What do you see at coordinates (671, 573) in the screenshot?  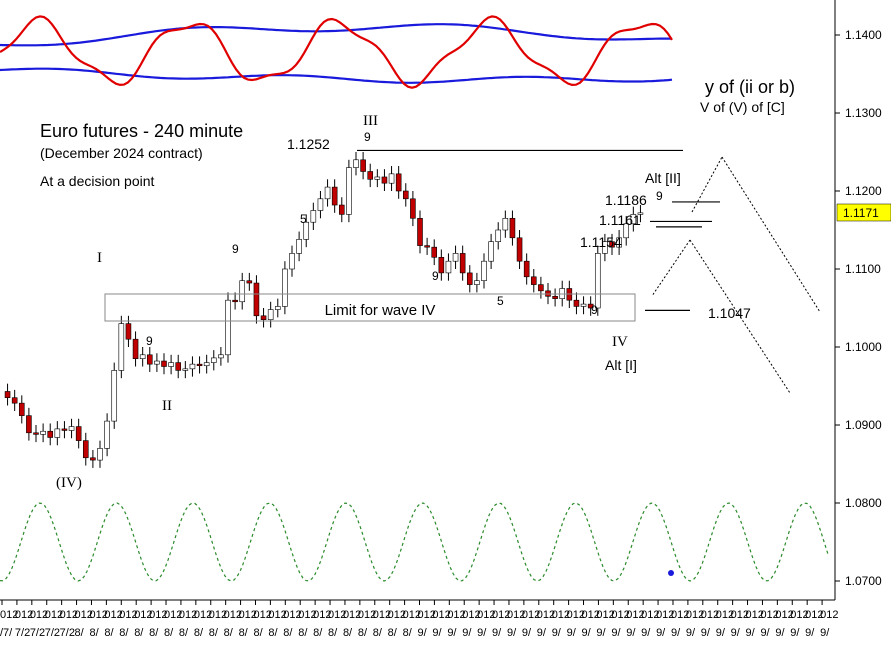 I see `cycle-marker-dot` at bounding box center [671, 573].